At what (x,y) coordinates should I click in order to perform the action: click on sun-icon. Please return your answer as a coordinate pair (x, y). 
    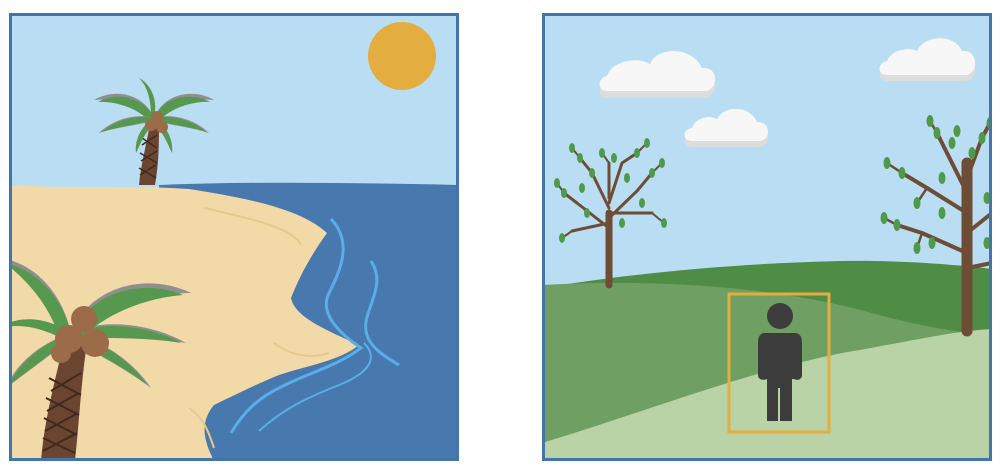
    Looking at the image, I should click on (402, 56).